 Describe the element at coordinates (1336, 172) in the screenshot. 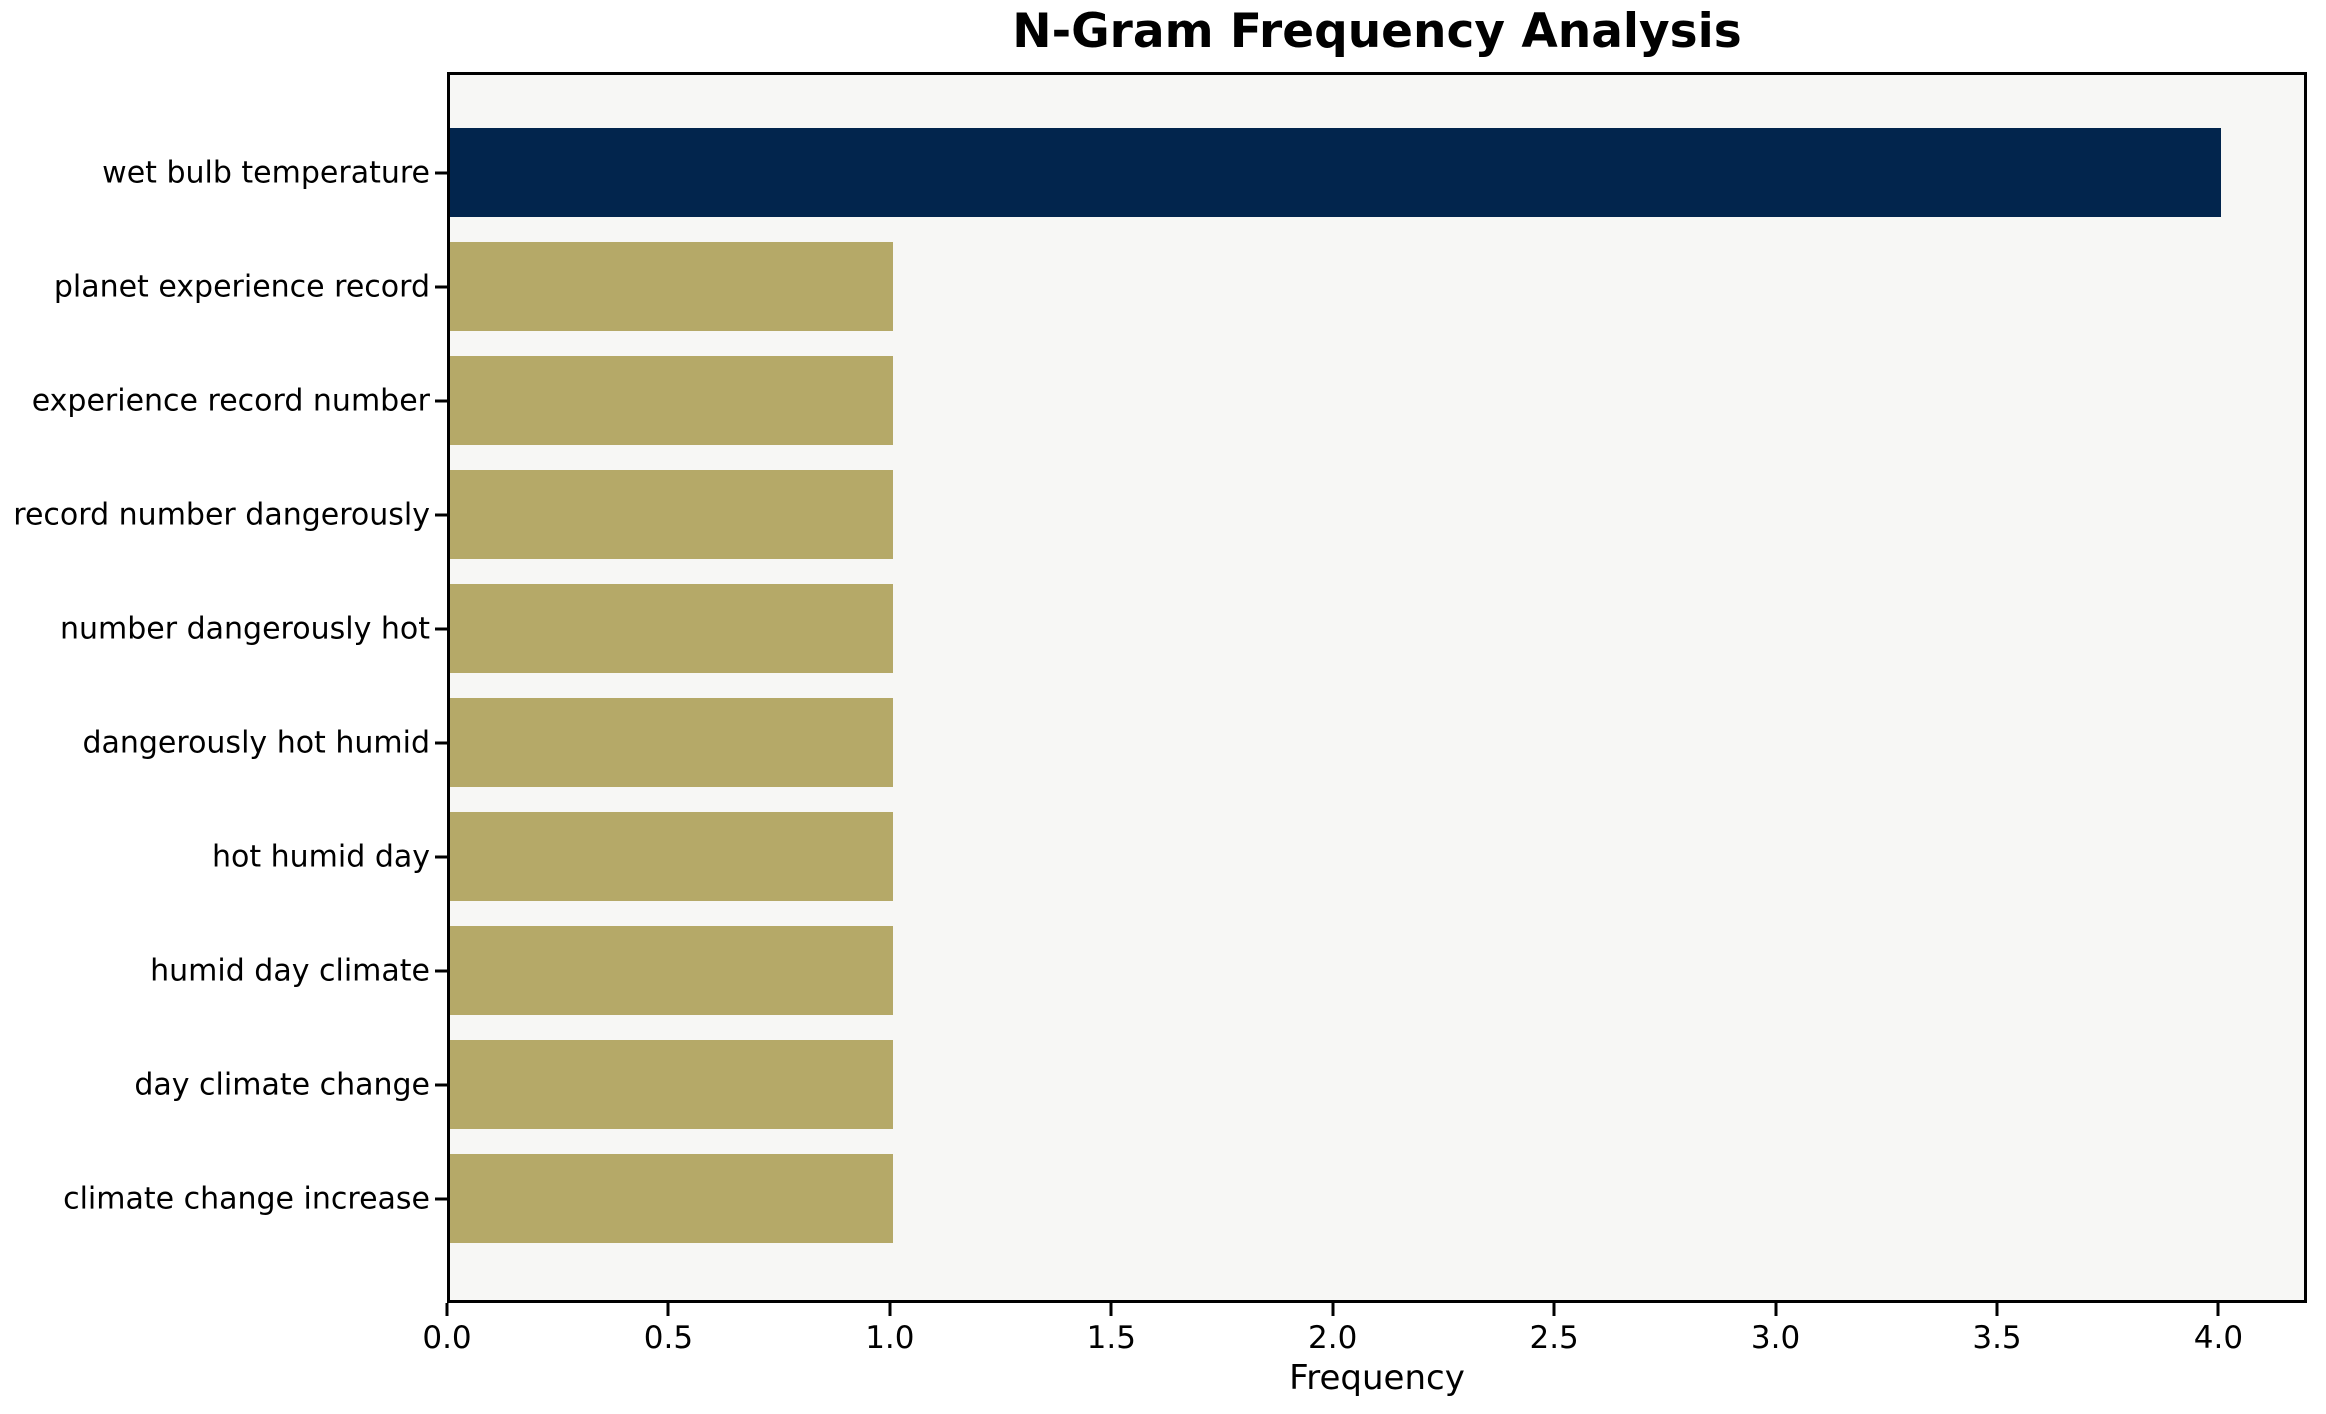

I see `bar-wet-bulb-temperature` at that location.